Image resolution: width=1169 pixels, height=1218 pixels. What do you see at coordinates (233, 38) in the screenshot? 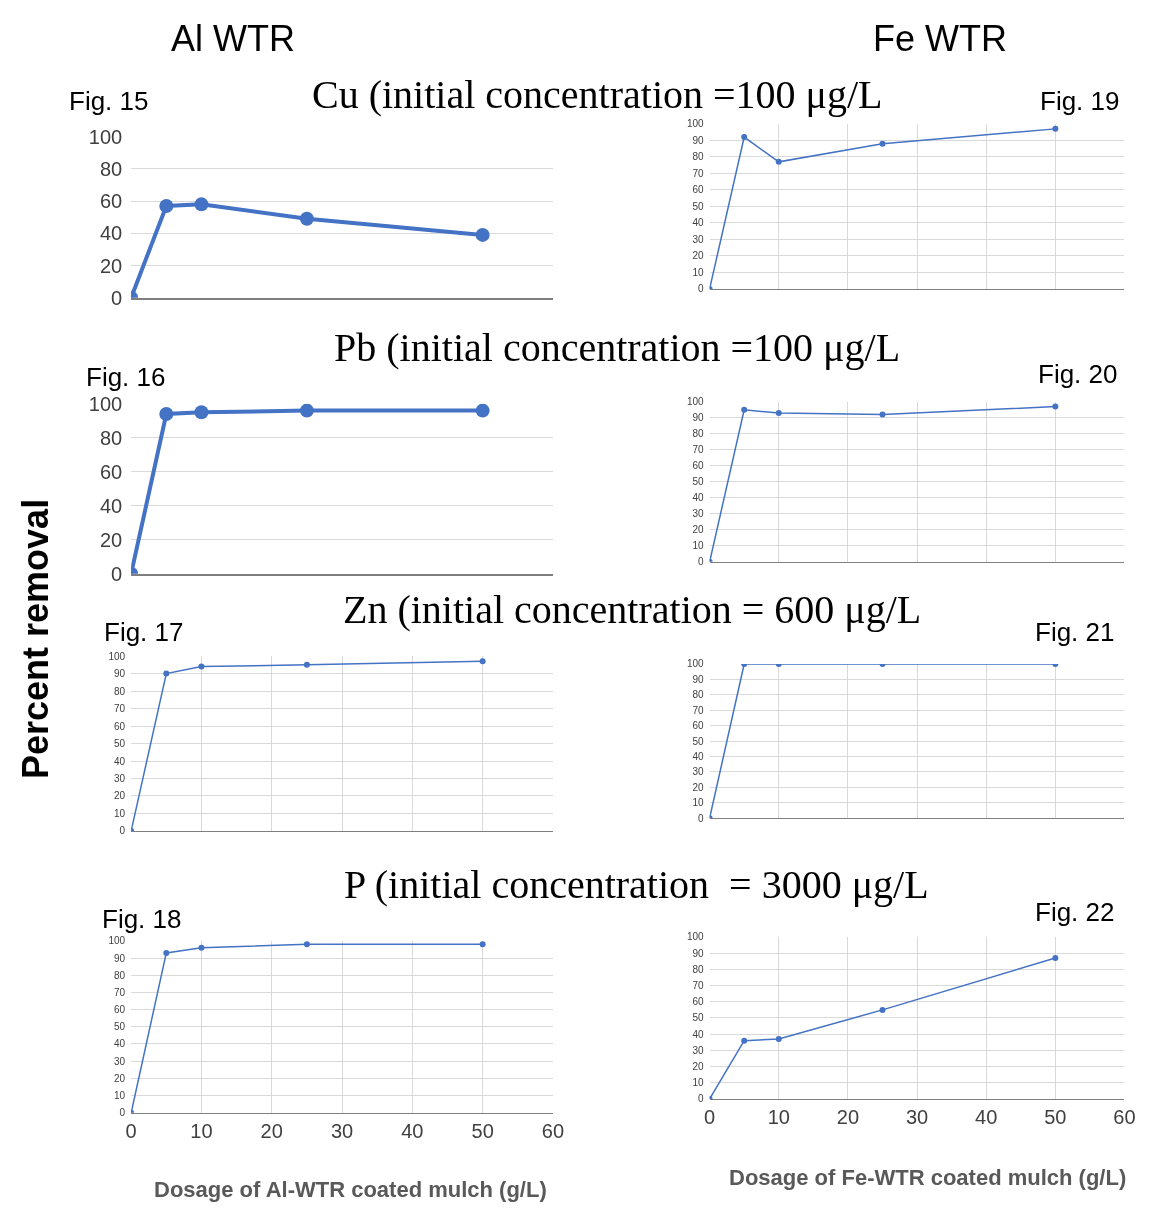
I see `text: Al WTR` at bounding box center [233, 38].